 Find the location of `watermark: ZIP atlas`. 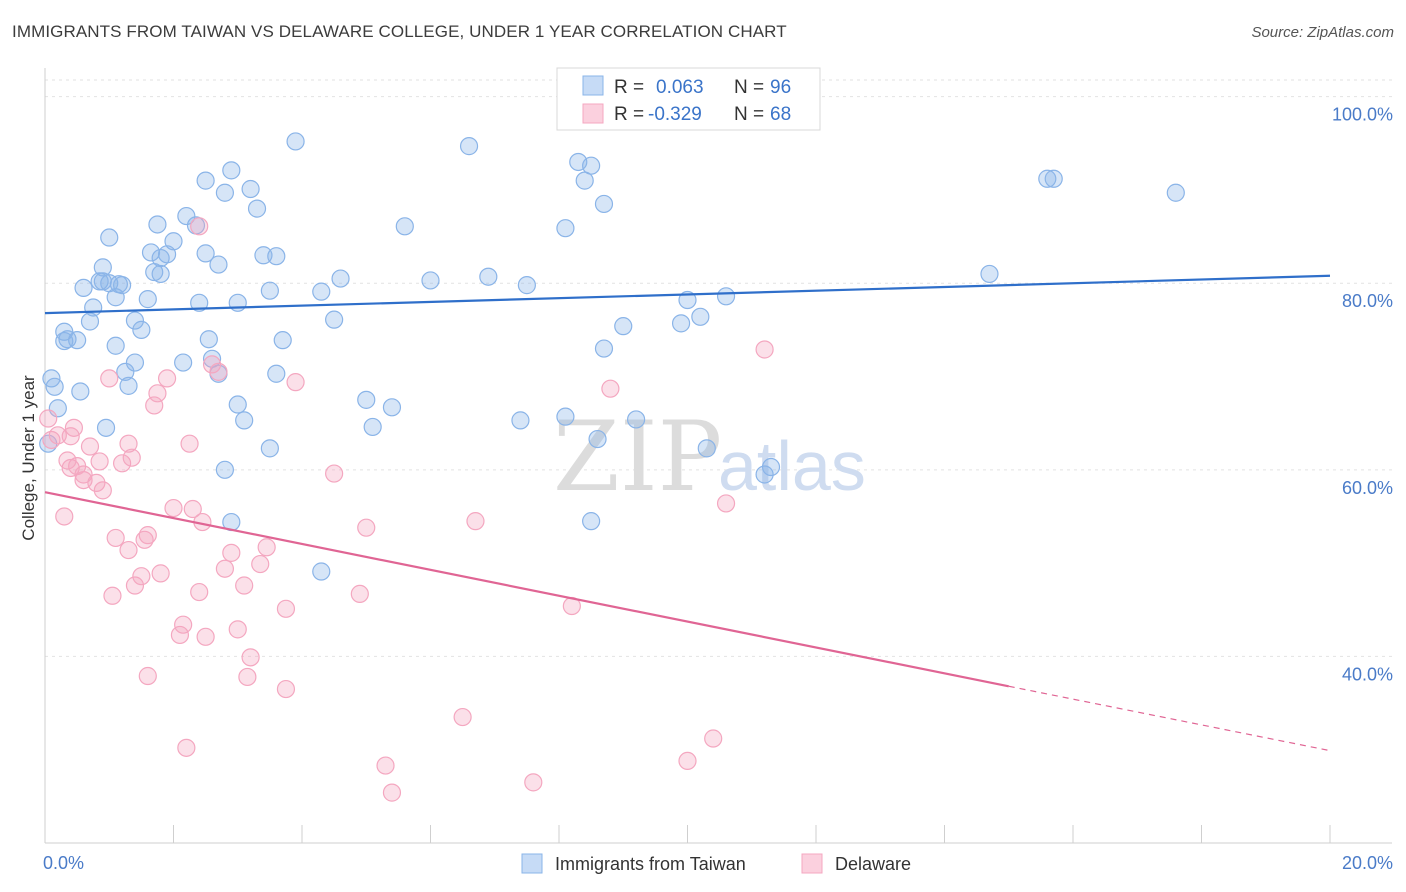

watermark: ZIP atlas is located at coordinates (709, 457).